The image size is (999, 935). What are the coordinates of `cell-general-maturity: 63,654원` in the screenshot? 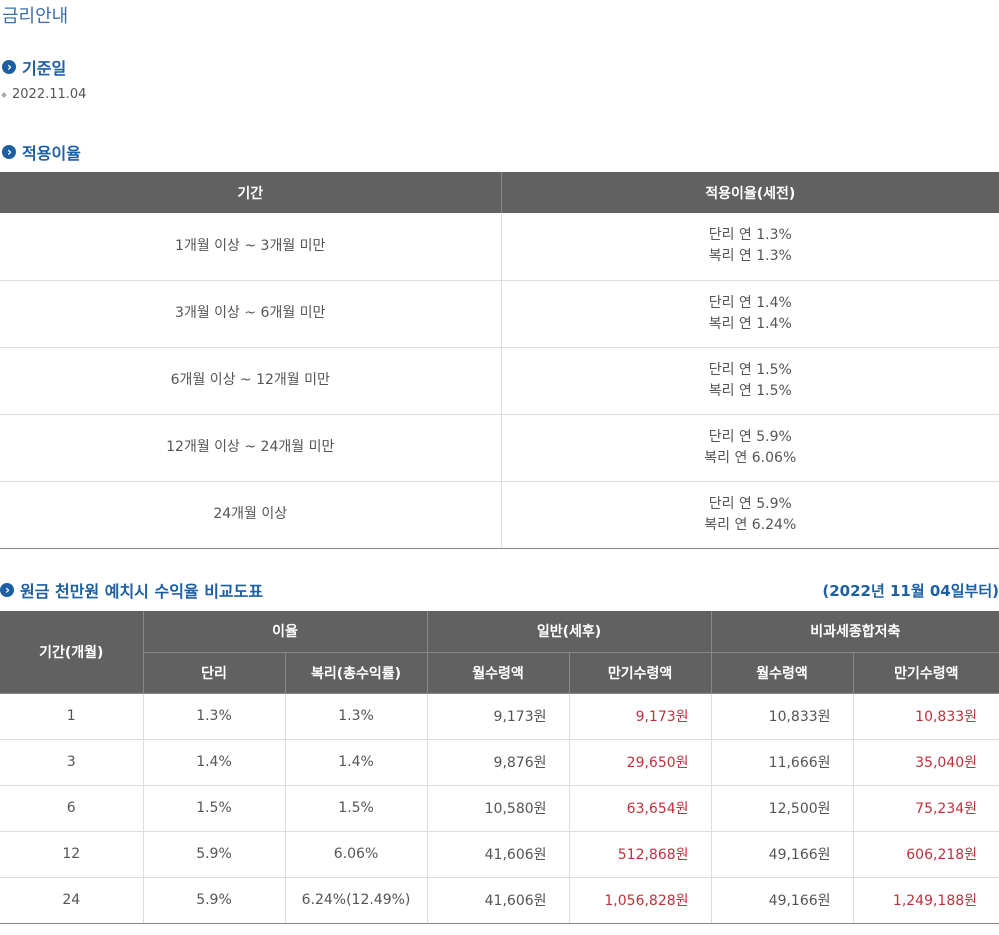 It's located at (640, 808).